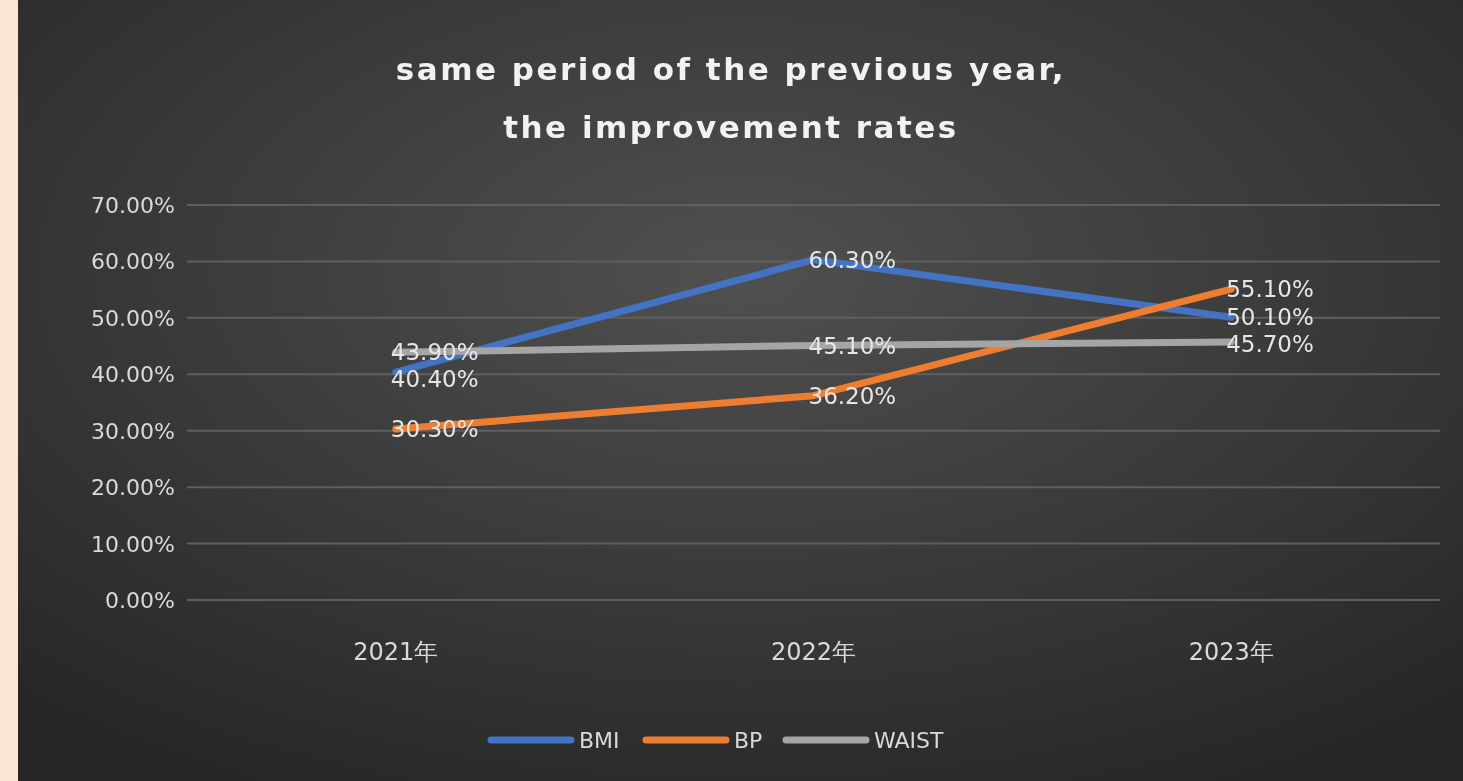  Describe the element at coordinates (731, 98) in the screenshot. I see `title: same period of the previous year, the improvement rates` at that location.